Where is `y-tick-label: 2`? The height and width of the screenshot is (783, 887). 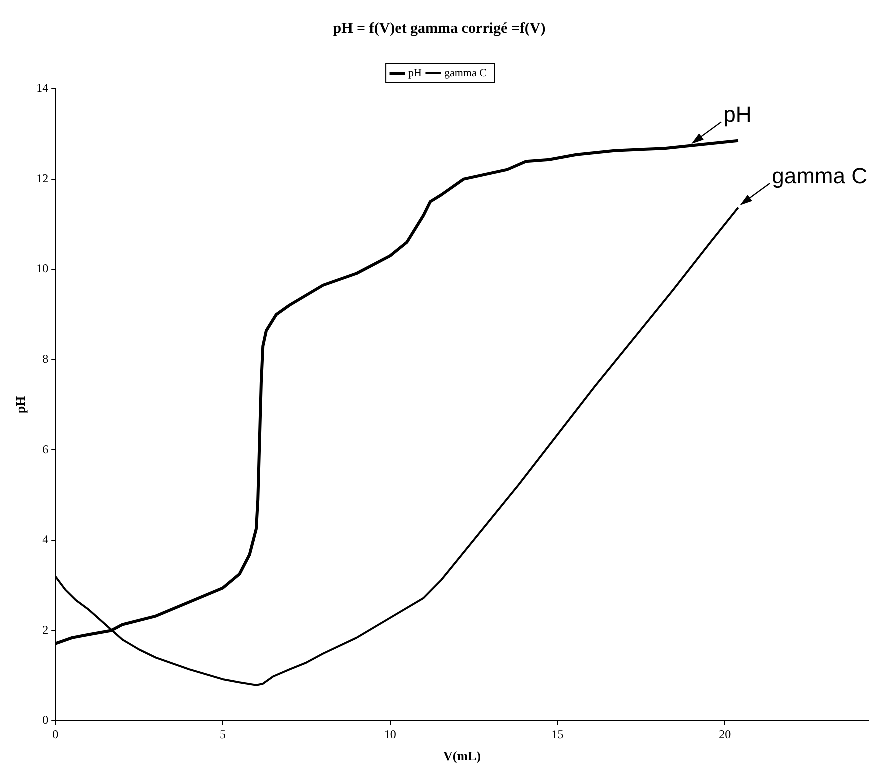
y-tick-label: 2 is located at coordinates (45, 629).